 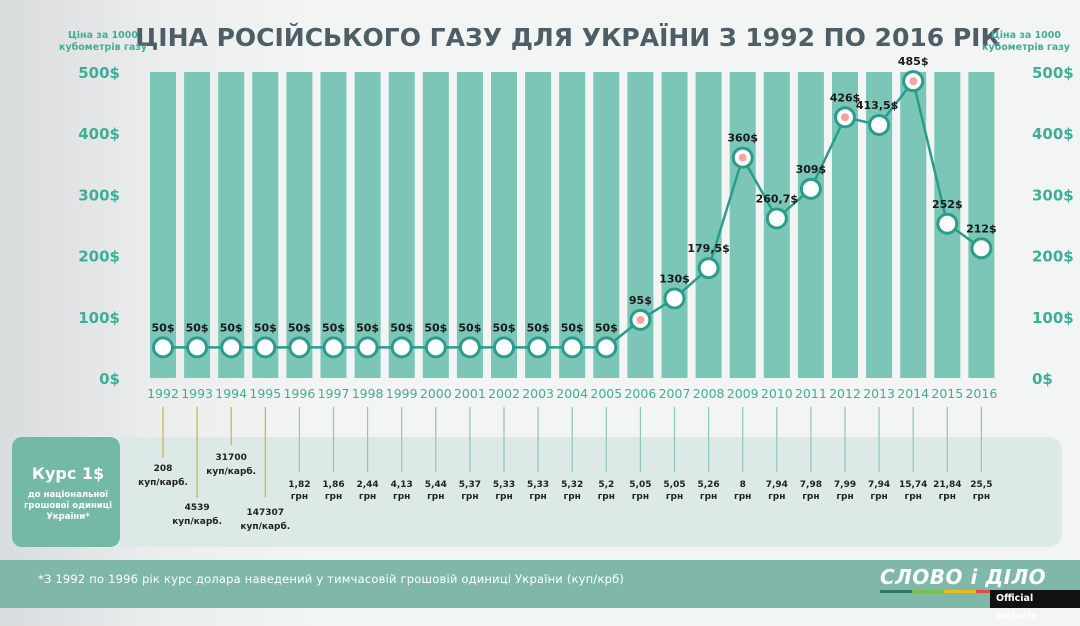 I want to click on right-axis-caption-line1: Ціна за 1000, so click(x=1026, y=35).